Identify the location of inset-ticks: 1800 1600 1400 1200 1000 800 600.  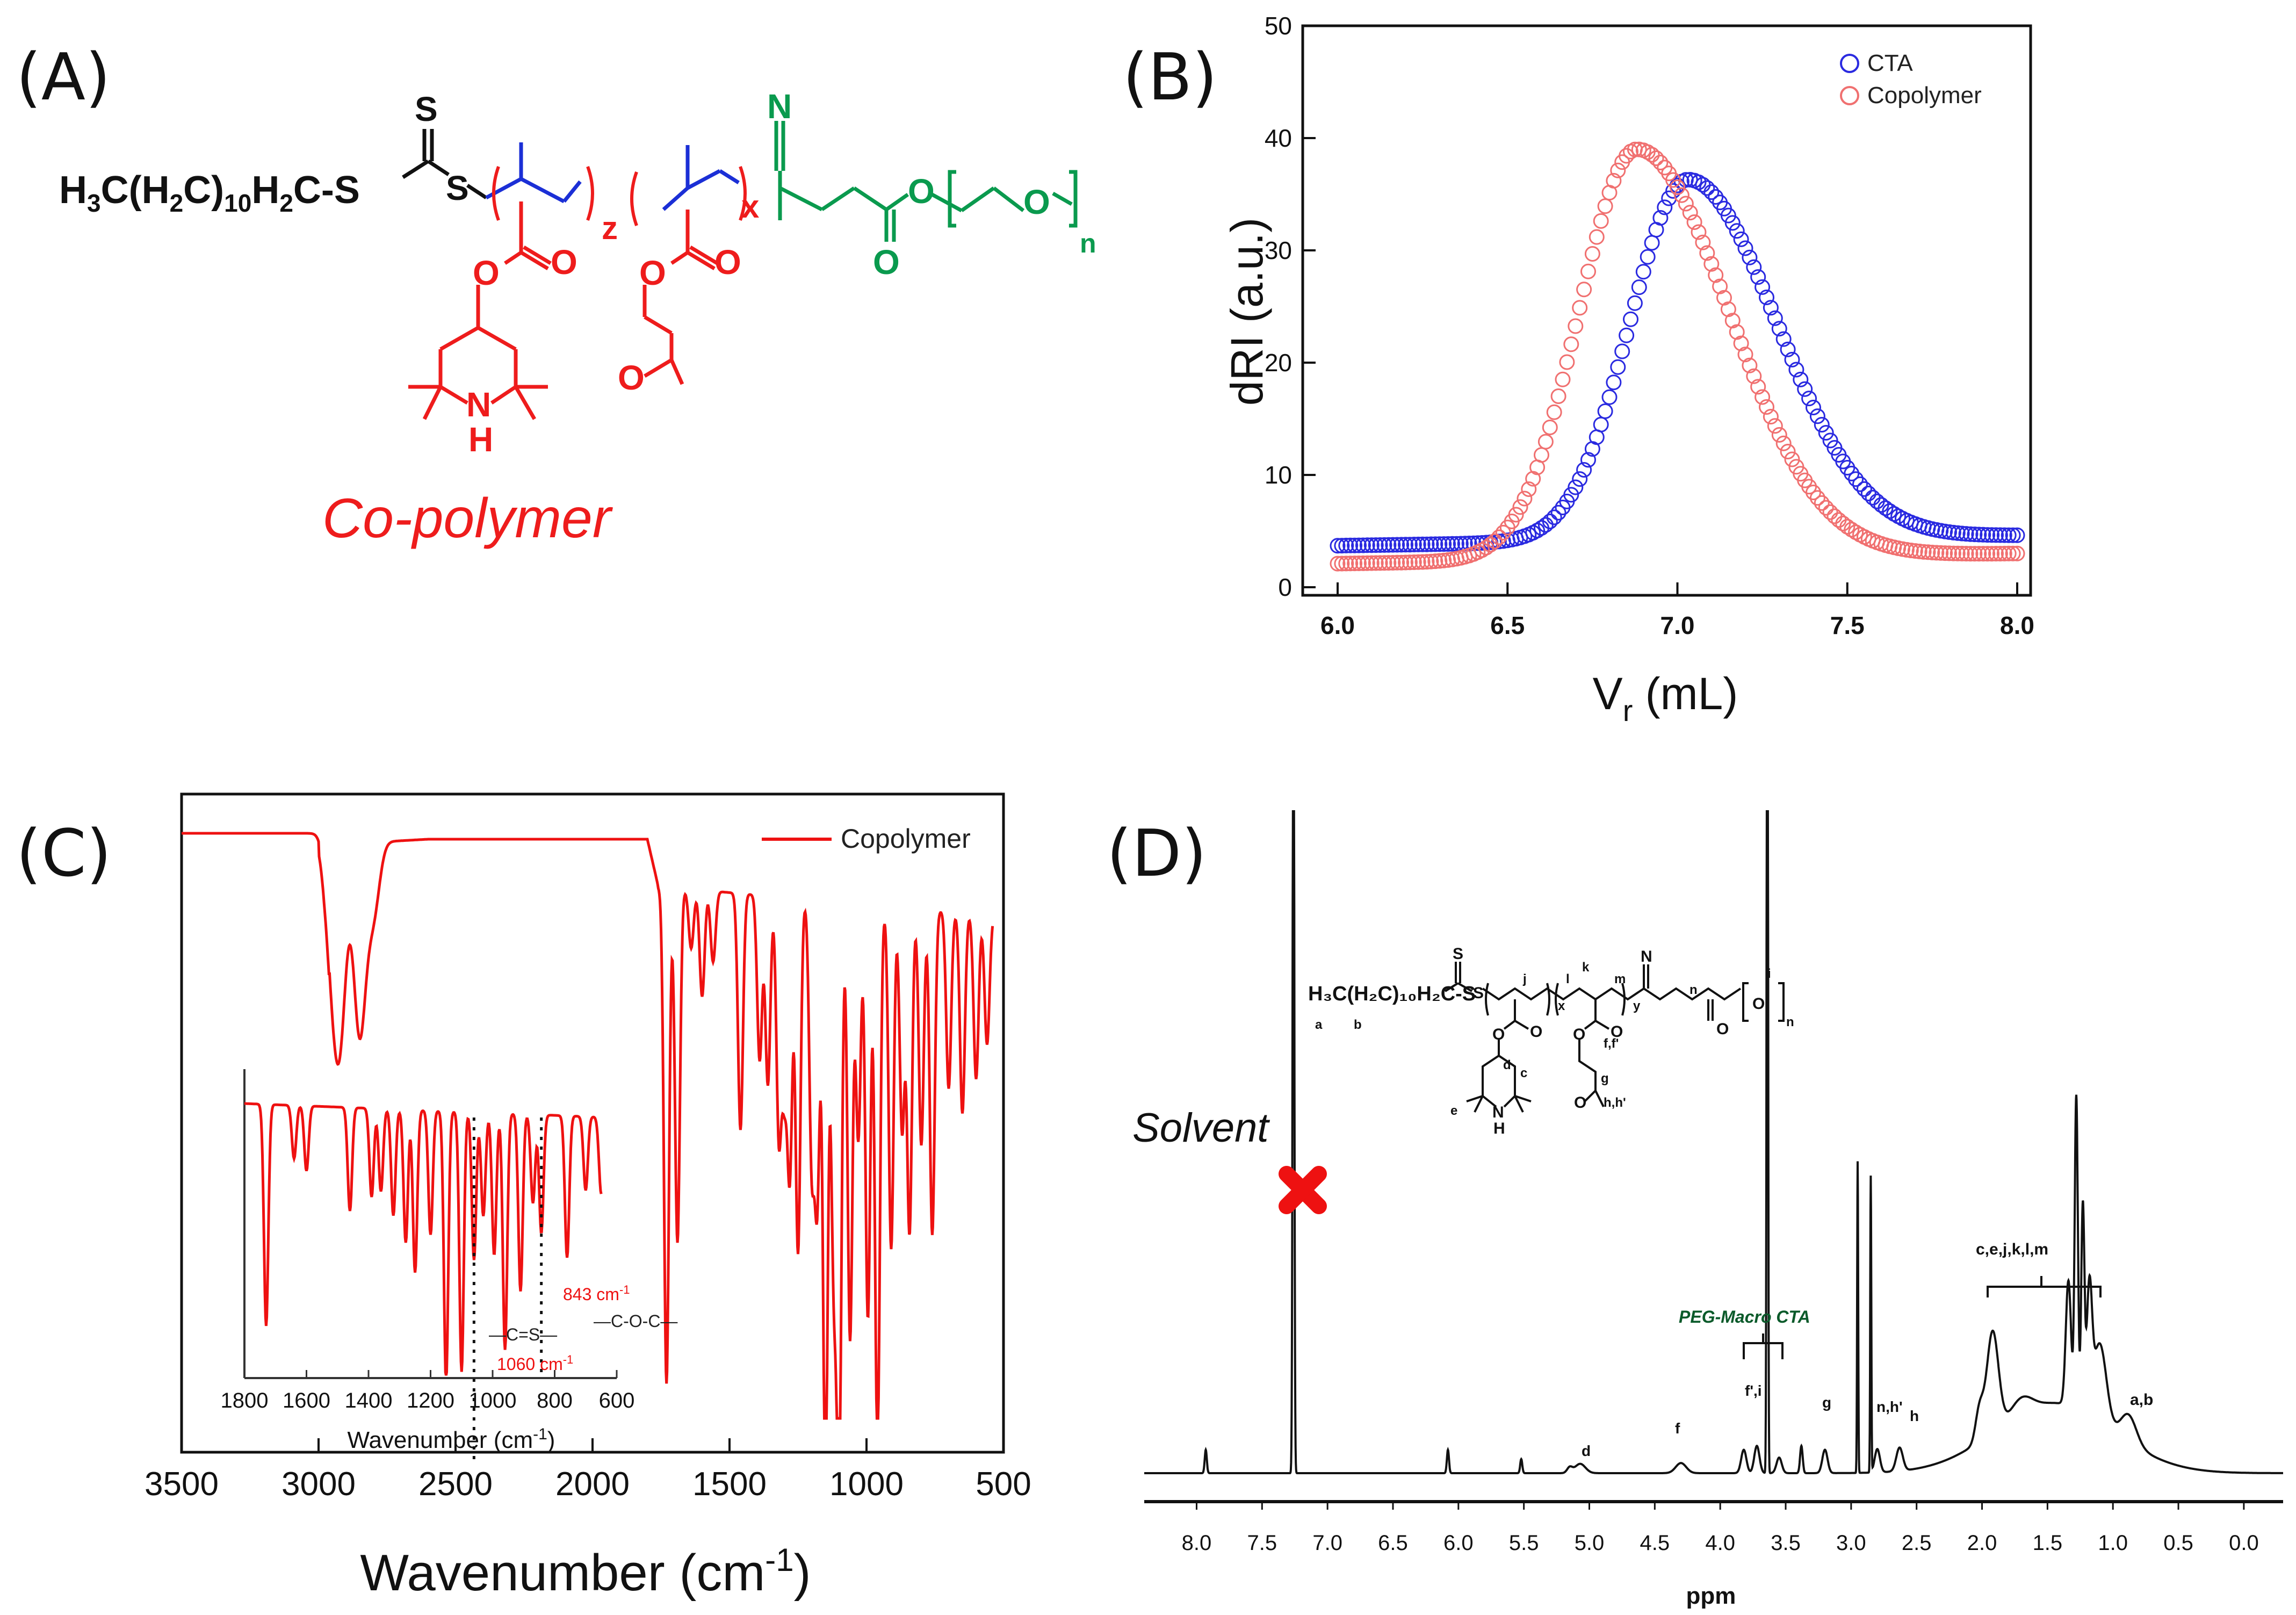
(428, 1391).